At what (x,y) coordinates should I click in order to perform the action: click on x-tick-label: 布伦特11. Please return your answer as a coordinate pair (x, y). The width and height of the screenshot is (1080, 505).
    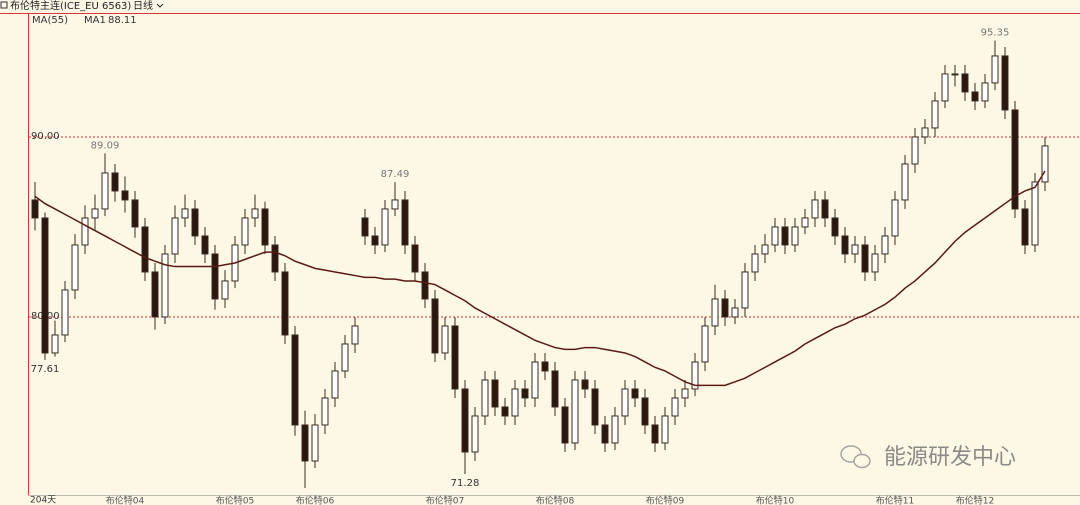
    Looking at the image, I should click on (895, 500).